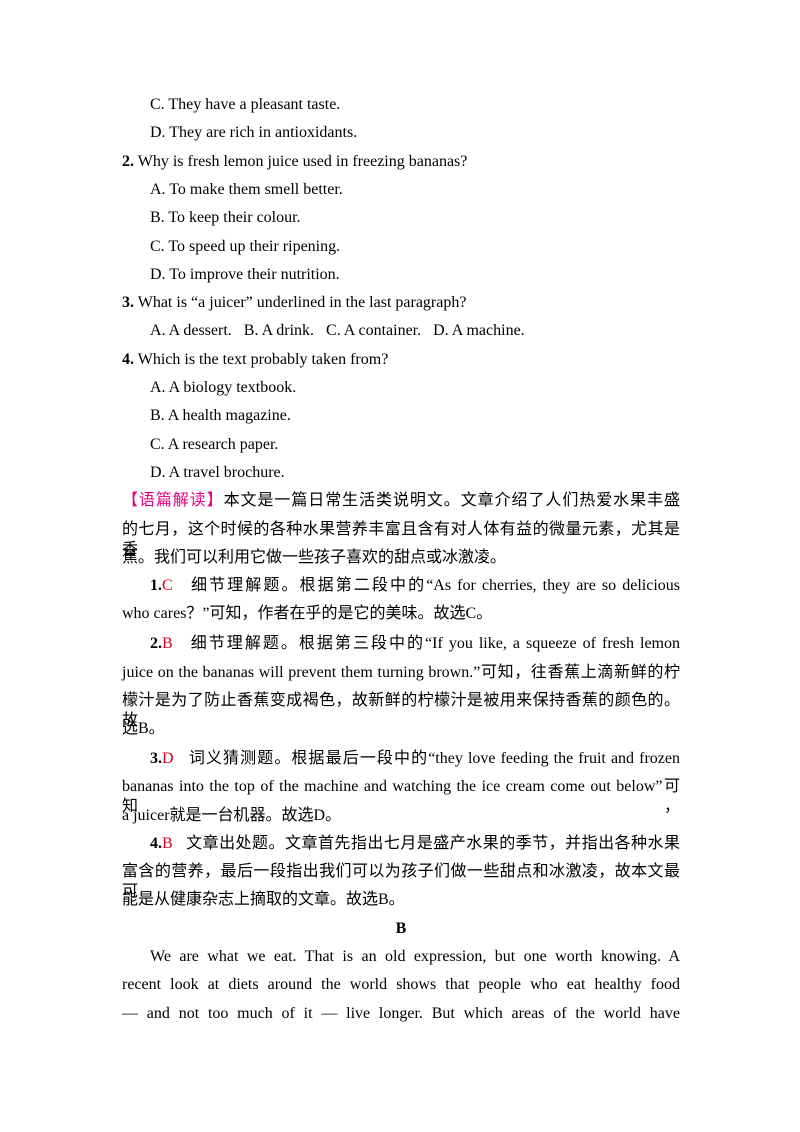 This screenshot has width=800, height=1132. I want to click on answer-number: 3., so click(156, 758).